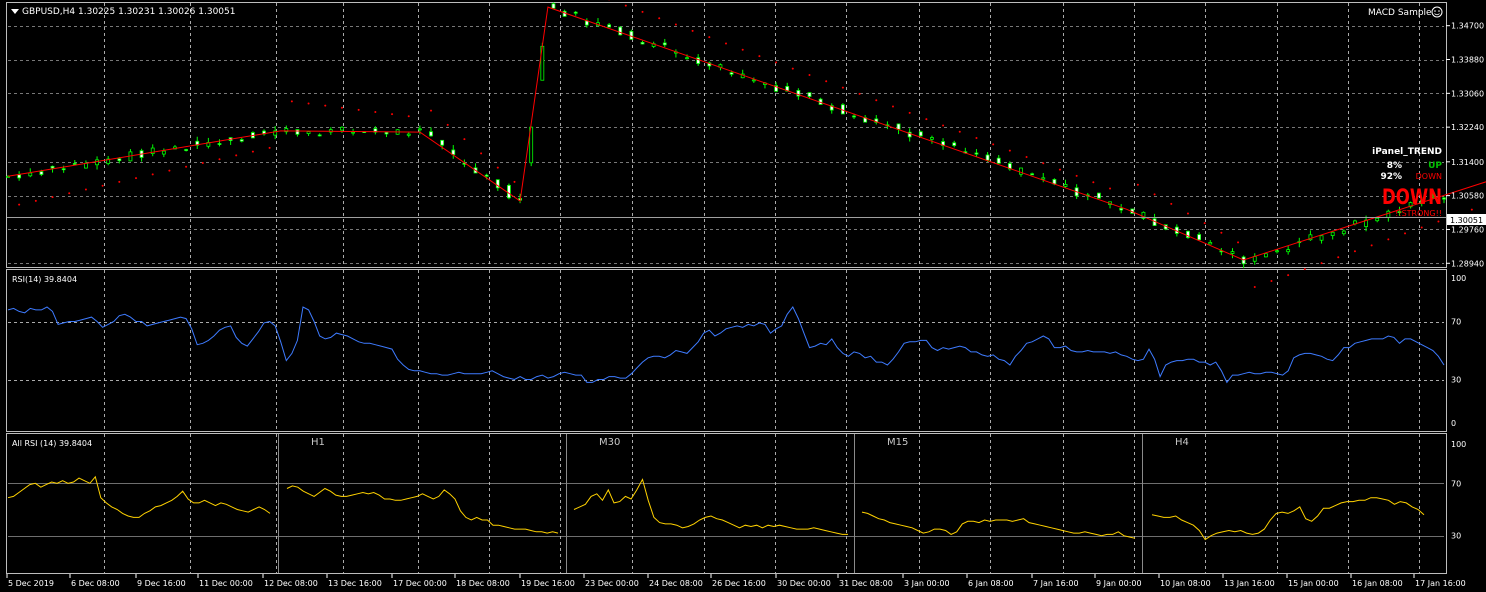  What do you see at coordinates (1467, 162) in the screenshot?
I see `price-tick-label: 1.31400` at bounding box center [1467, 162].